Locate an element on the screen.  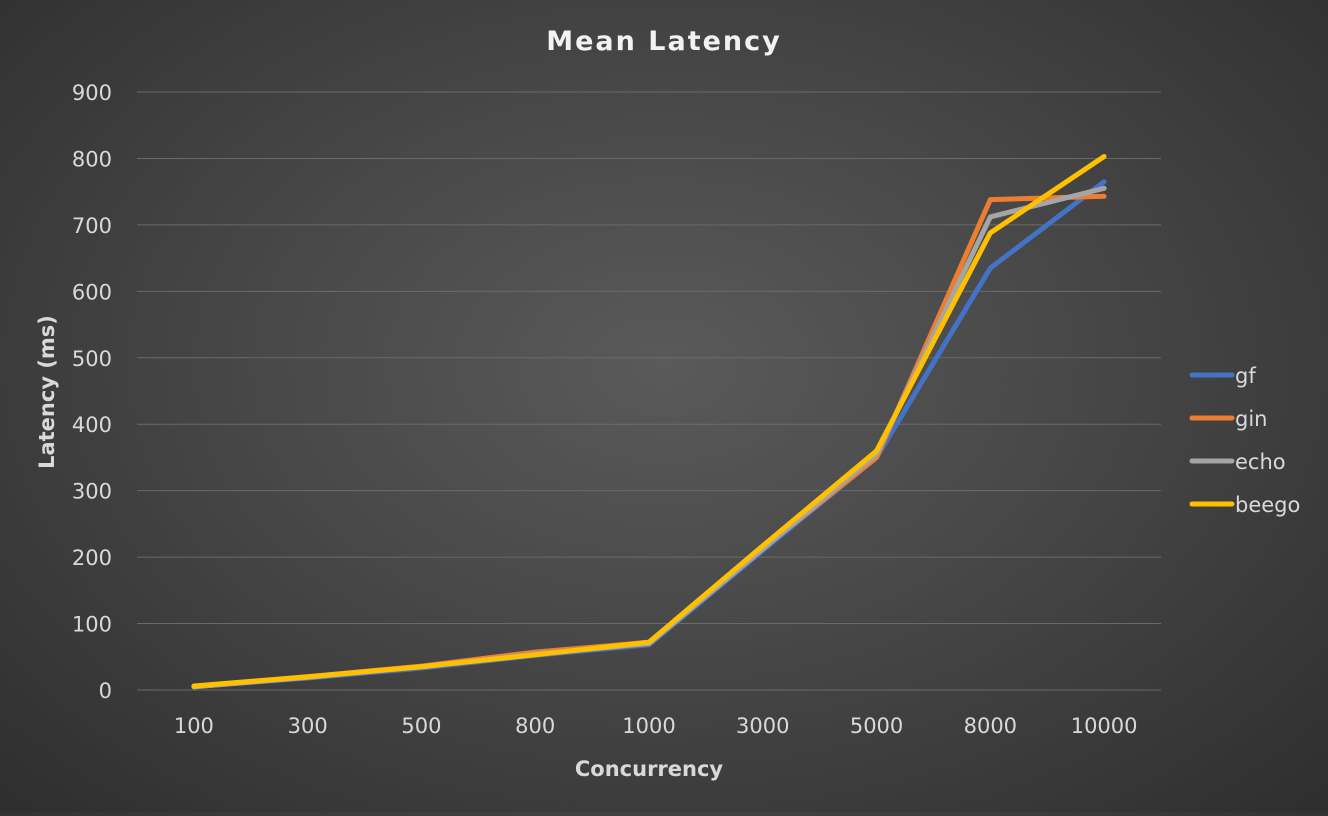
x-tick-label: 8000 is located at coordinates (990, 726).